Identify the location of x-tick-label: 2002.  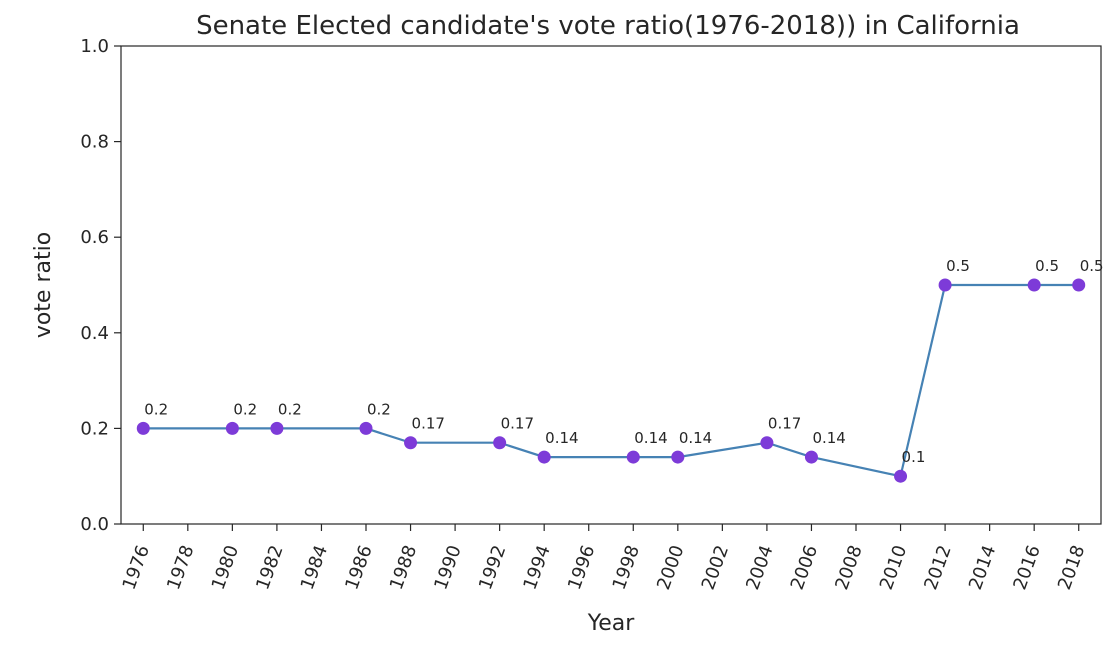
(715, 568).